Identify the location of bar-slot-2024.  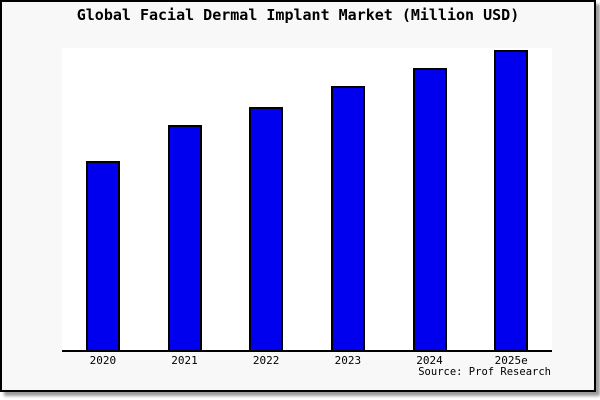
(430, 199).